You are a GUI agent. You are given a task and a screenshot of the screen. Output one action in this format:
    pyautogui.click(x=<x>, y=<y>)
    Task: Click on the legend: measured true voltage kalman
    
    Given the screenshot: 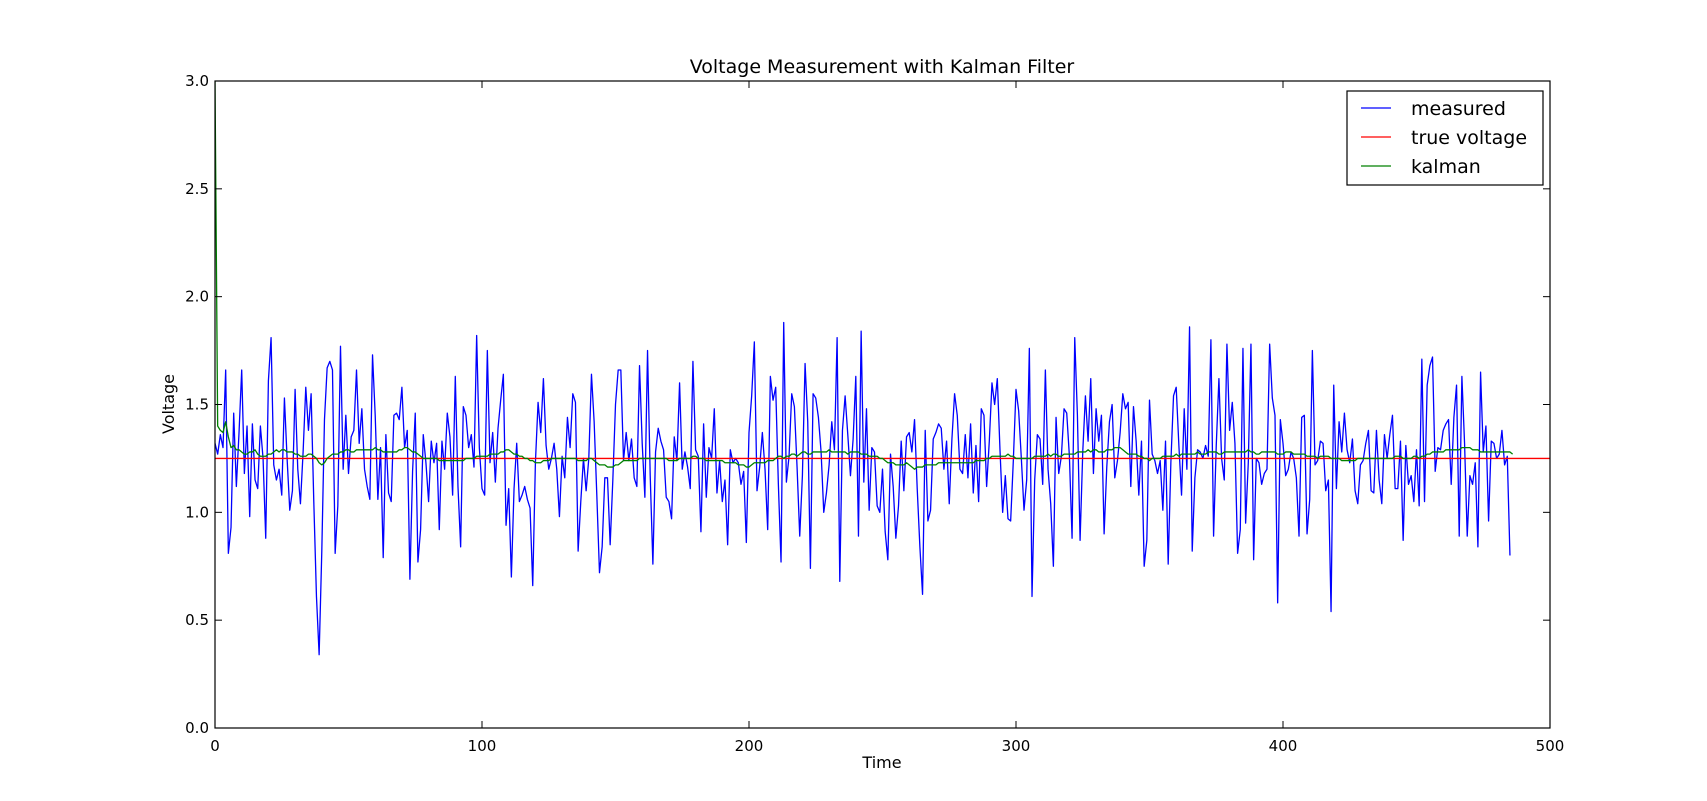 What is the action you would take?
    pyautogui.click(x=1445, y=138)
    